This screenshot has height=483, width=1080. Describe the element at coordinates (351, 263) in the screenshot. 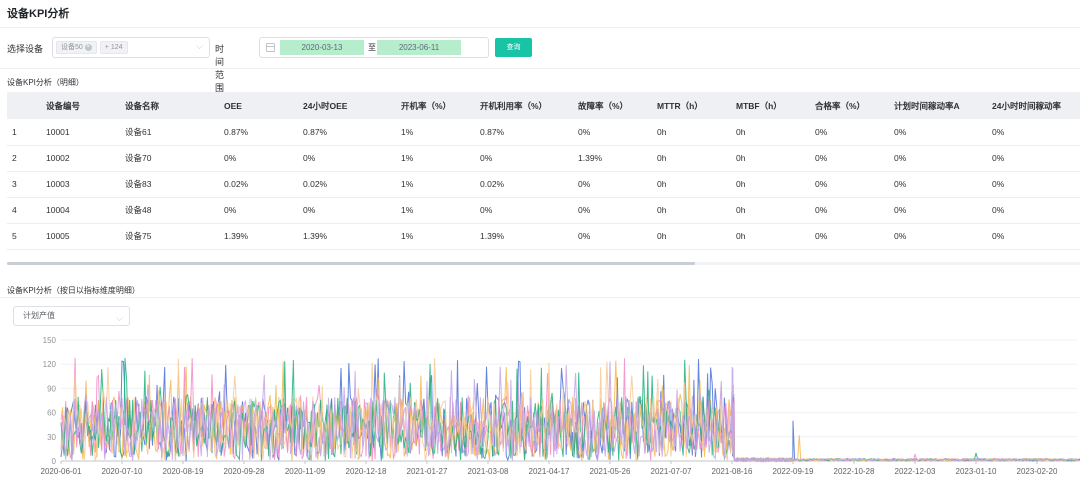

I see `scrollbar-thumb` at that location.